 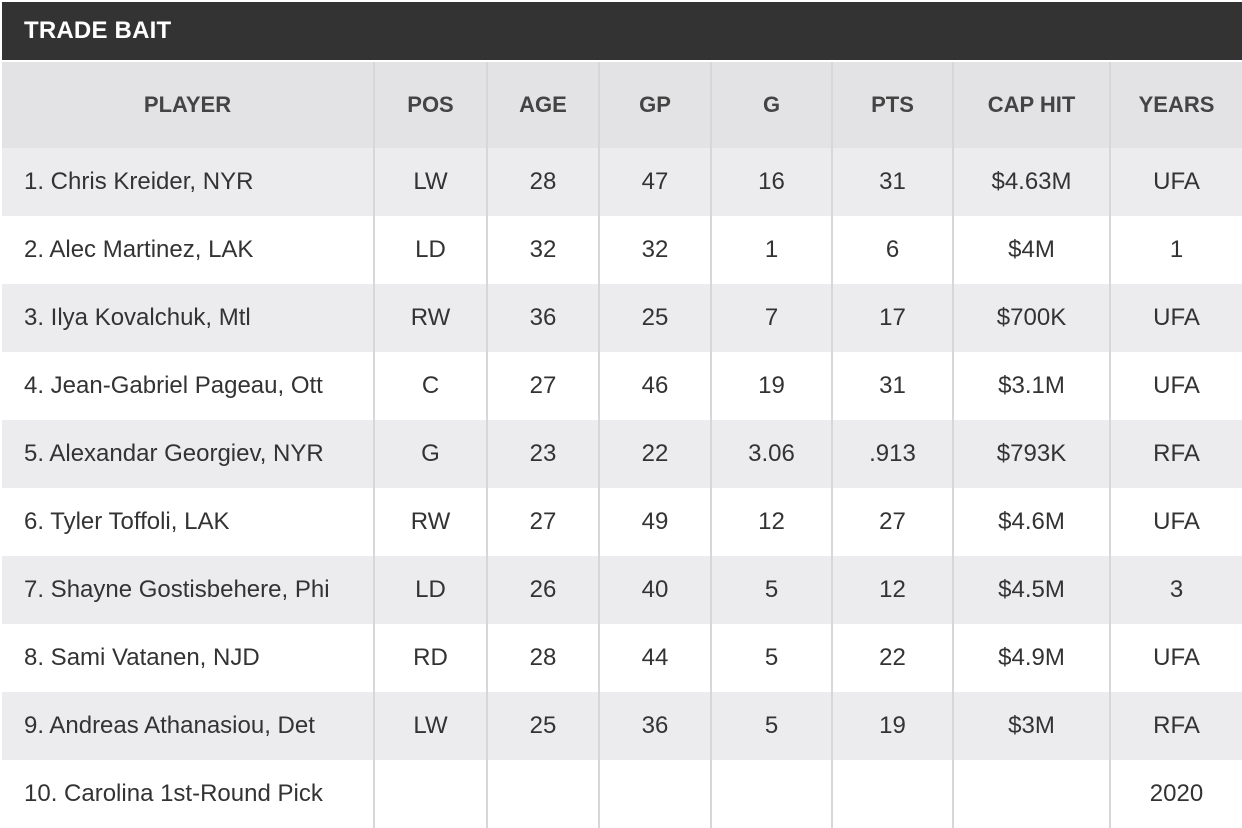 I want to click on column-header-pos: POS, so click(x=430, y=105).